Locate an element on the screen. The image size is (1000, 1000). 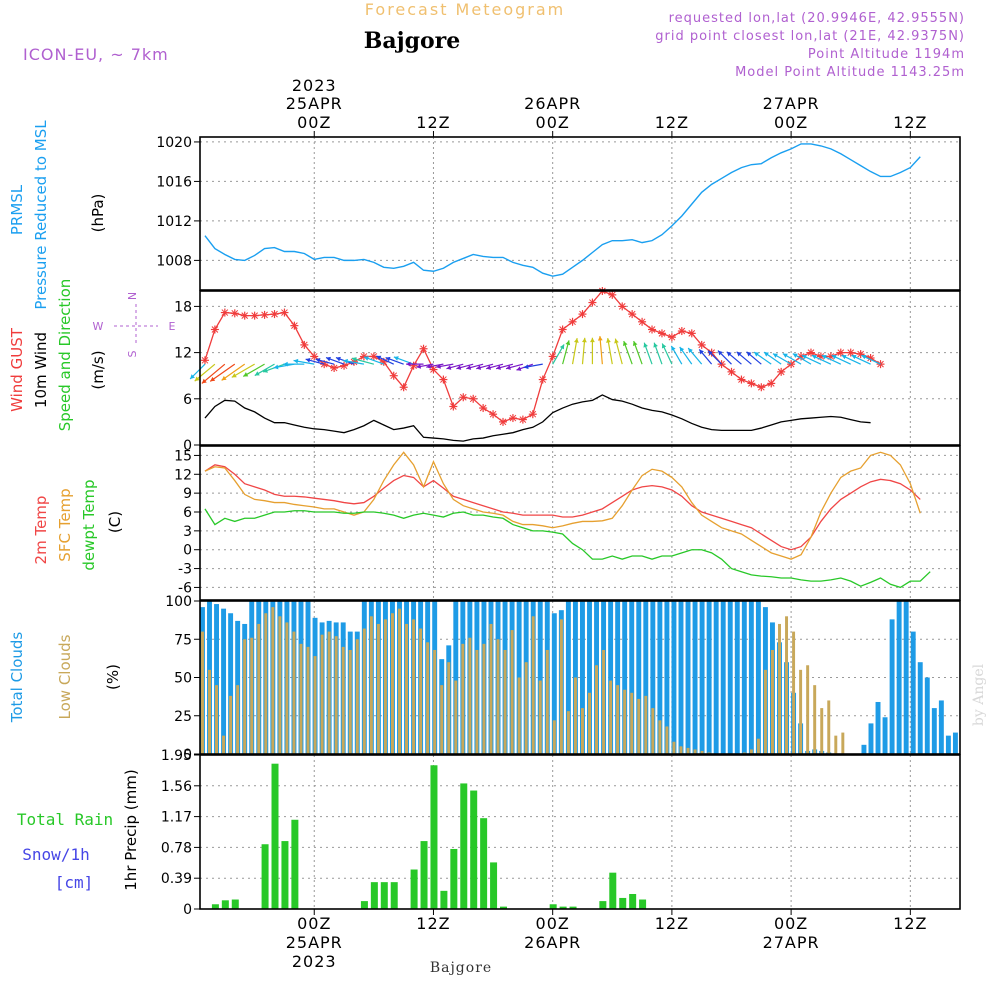
panel-label: 10m Wind is located at coordinates (41, 370).